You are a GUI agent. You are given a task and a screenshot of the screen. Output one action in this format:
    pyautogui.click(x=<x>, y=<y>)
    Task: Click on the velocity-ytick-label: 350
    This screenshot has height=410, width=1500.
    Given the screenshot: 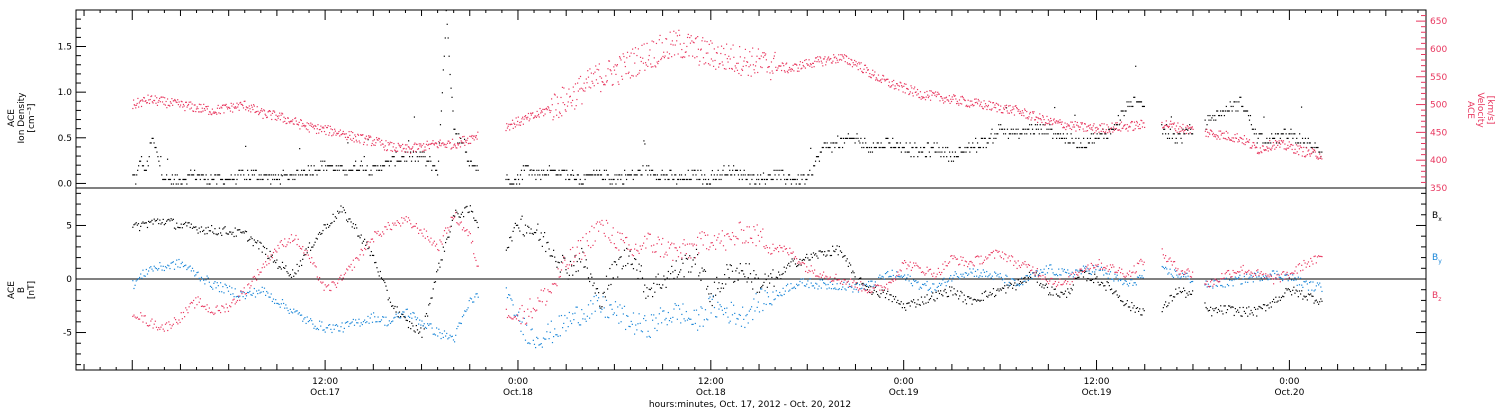 What is the action you would take?
    pyautogui.click(x=1438, y=189)
    